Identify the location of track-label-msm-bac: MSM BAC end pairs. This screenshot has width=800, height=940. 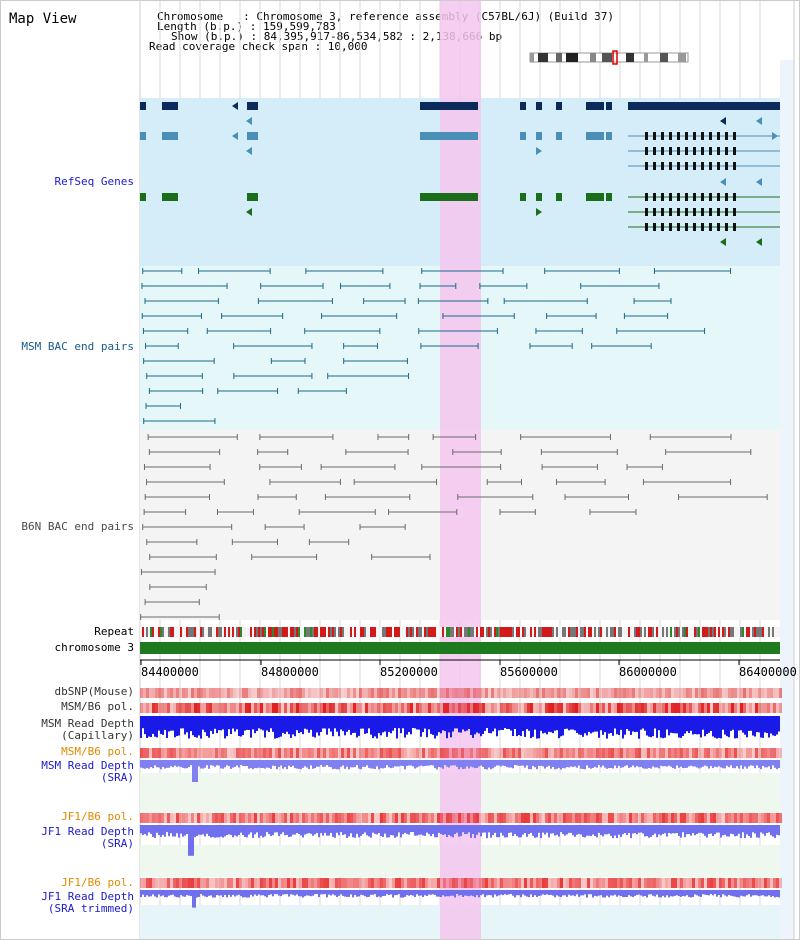
(77, 346).